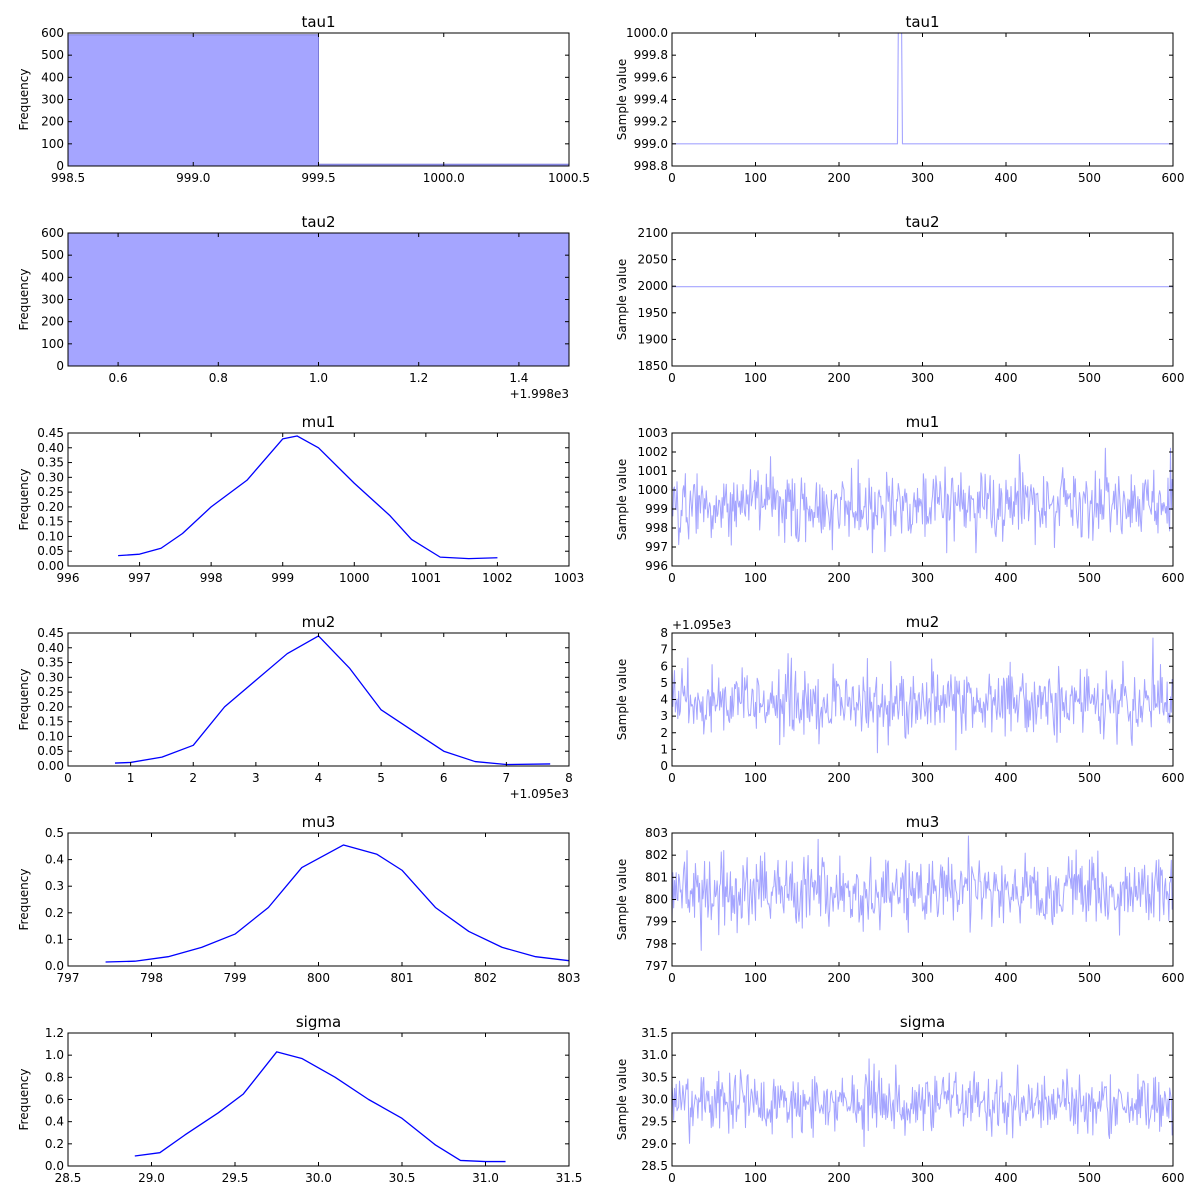 Image resolution: width=1200 pixels, height=1200 pixels. Describe the element at coordinates (664, 683) in the screenshot. I see `mu2-trace-ytick-label: 5` at that location.